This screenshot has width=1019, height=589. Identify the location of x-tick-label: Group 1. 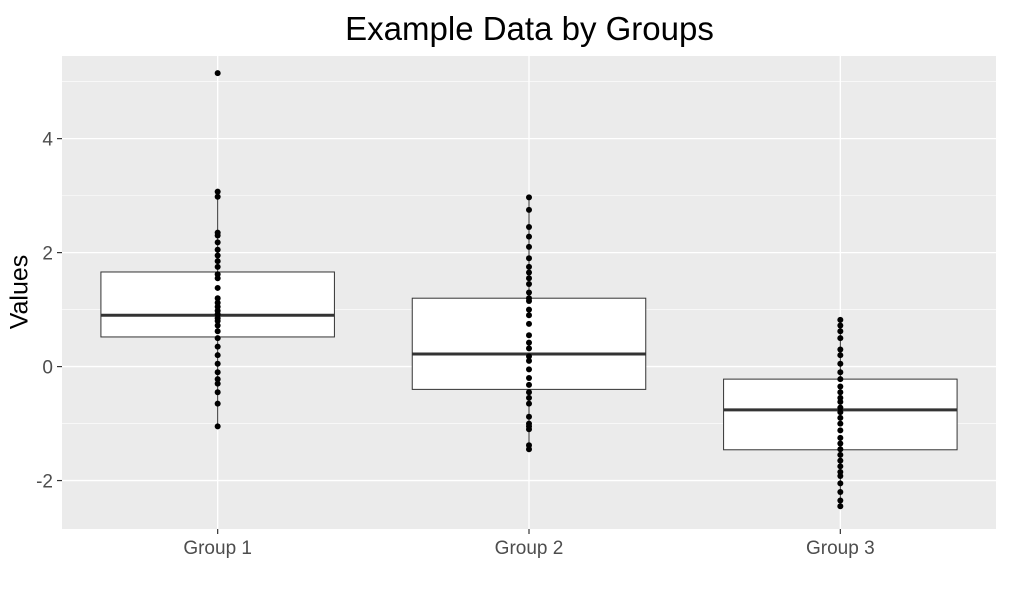
(217, 548).